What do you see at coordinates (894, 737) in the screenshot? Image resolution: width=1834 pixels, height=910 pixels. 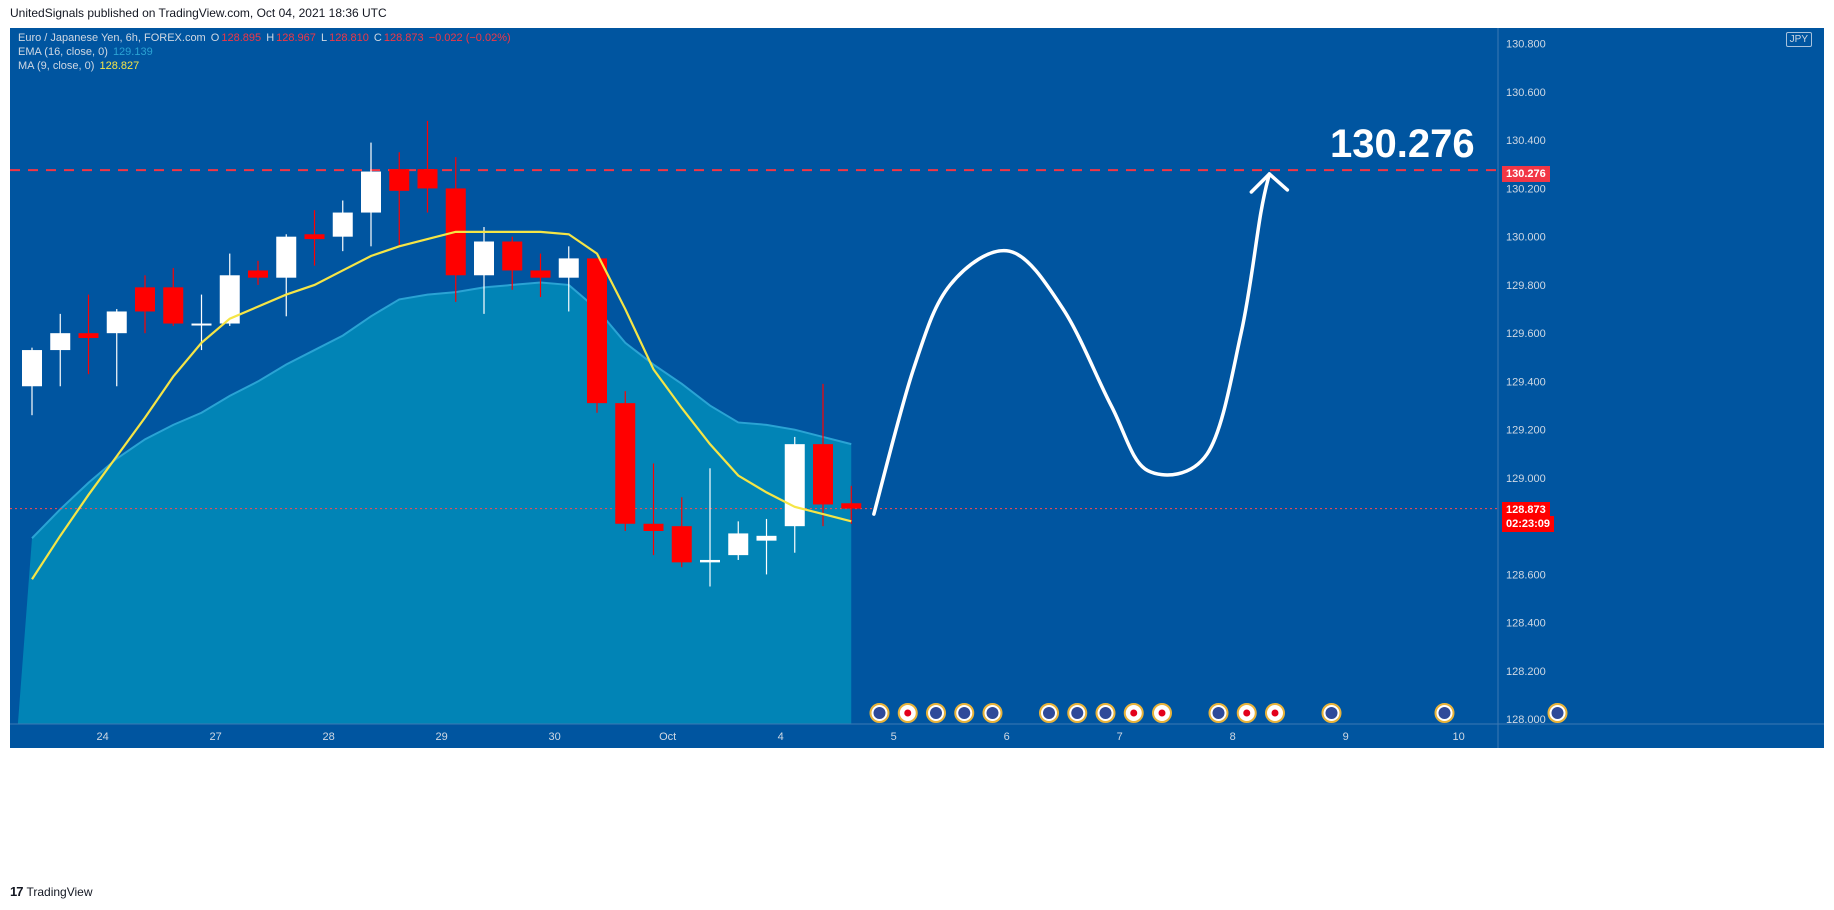 I see `time-tick-label: 5` at bounding box center [894, 737].